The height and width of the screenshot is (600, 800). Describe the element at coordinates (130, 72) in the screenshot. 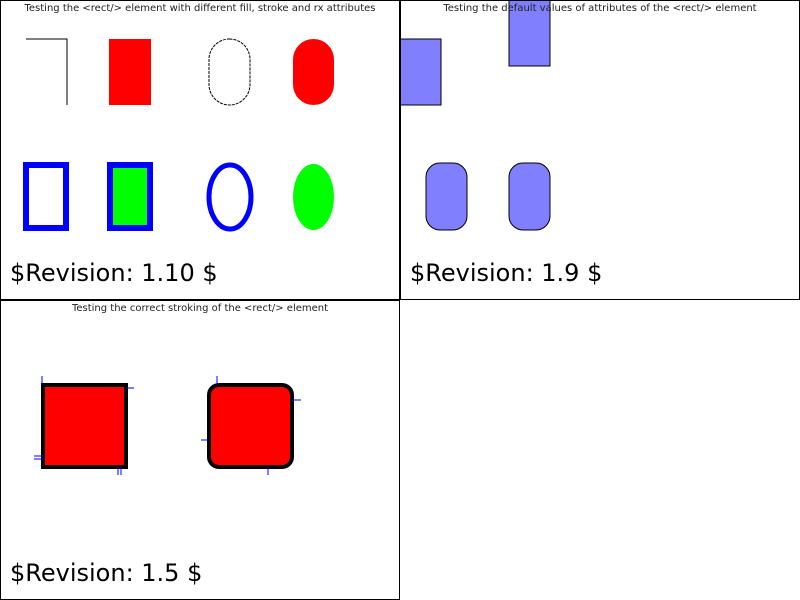

I see `red-rect` at that location.